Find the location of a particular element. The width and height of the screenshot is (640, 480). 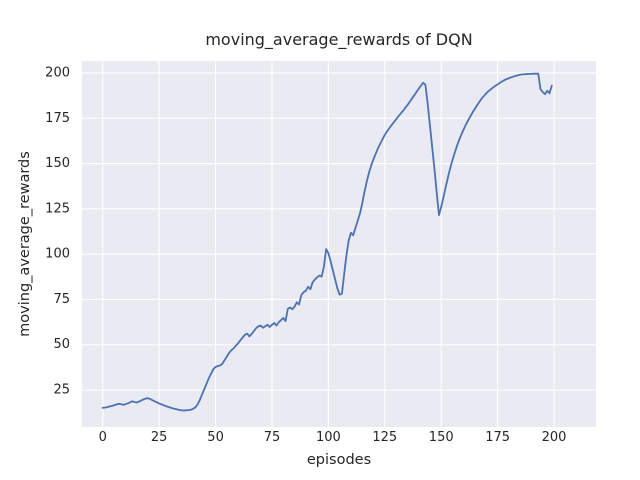

x-axis-label: episodes is located at coordinates (339, 460).